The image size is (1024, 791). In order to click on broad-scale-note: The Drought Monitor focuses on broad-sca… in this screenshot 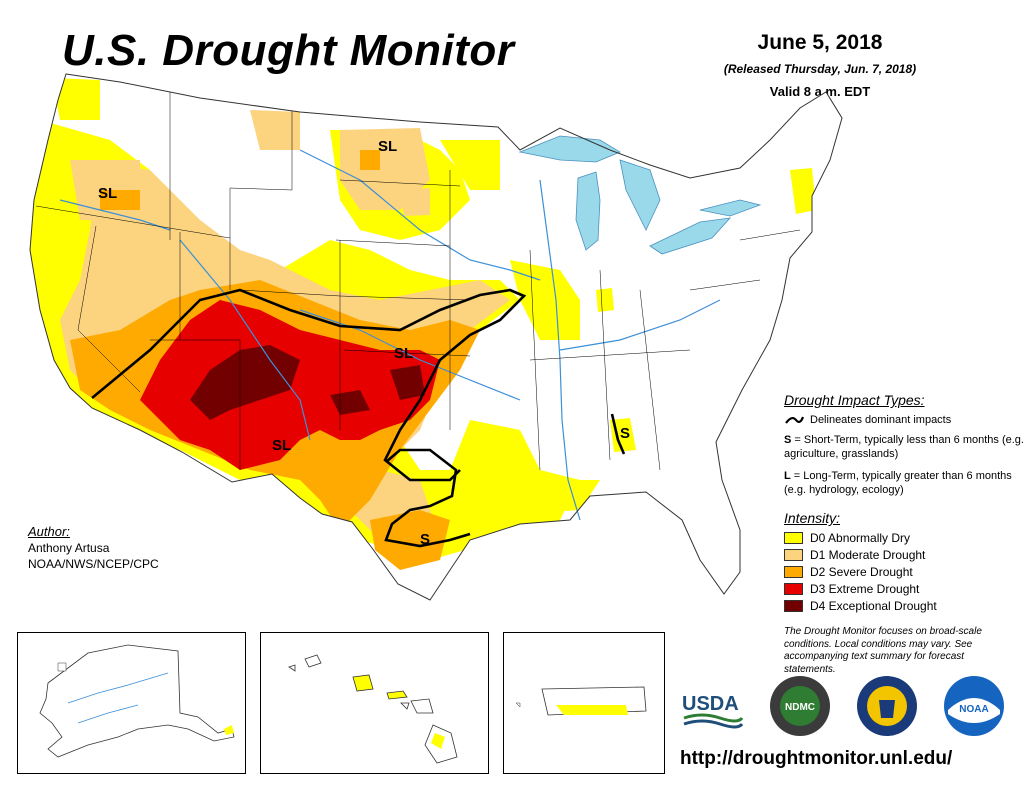, I will do `click(883, 650)`.